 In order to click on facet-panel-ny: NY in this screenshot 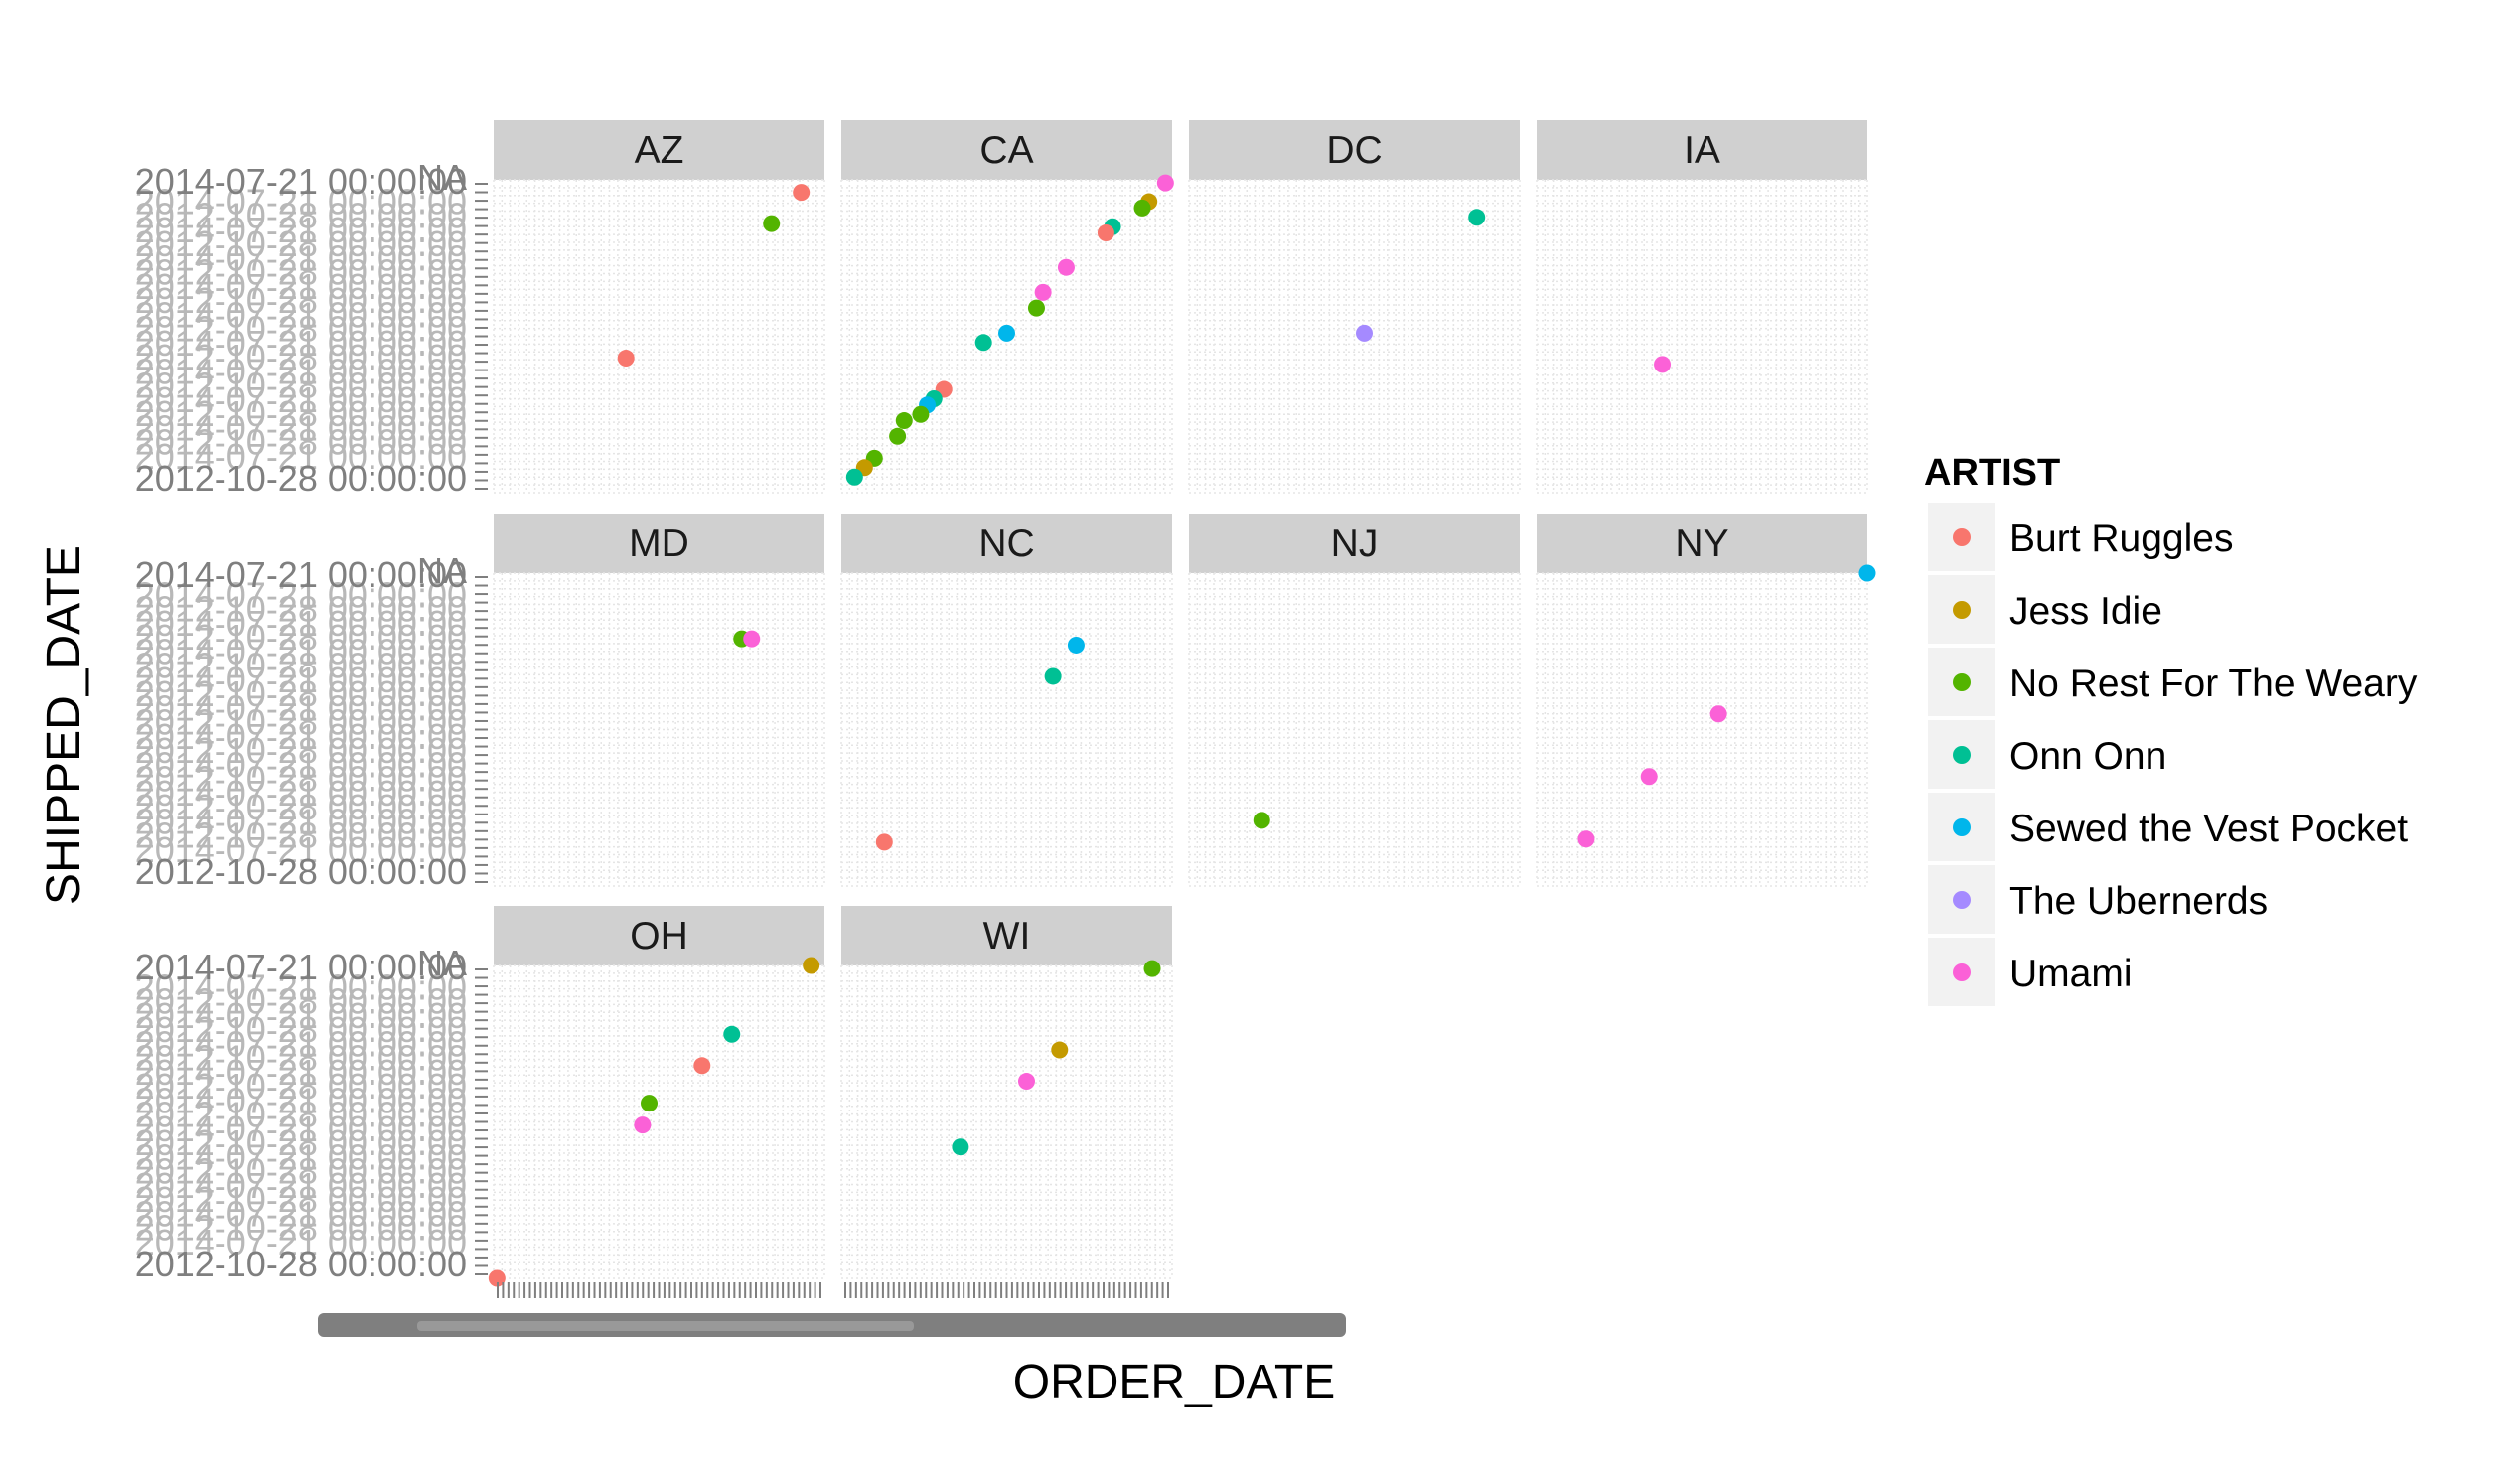, I will do `click(1706, 700)`.